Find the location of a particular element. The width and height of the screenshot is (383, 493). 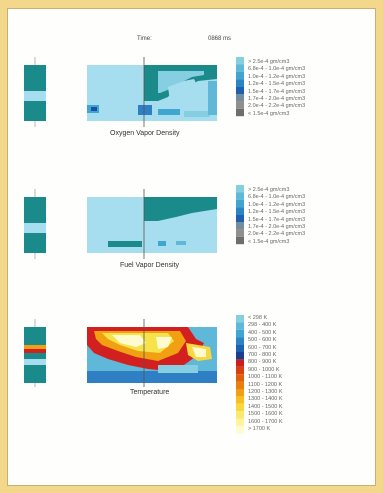

temperature-small-column is located at coordinates (35, 353).